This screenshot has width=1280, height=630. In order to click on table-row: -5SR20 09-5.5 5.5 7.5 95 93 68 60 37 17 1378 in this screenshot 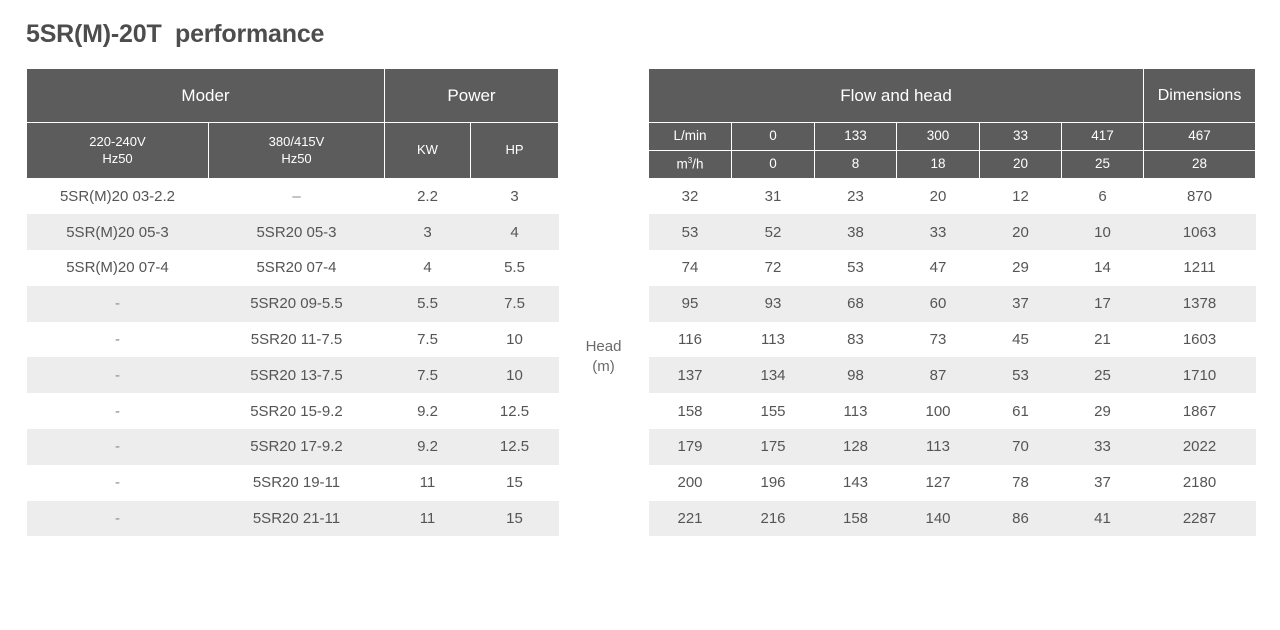, I will do `click(641, 303)`.